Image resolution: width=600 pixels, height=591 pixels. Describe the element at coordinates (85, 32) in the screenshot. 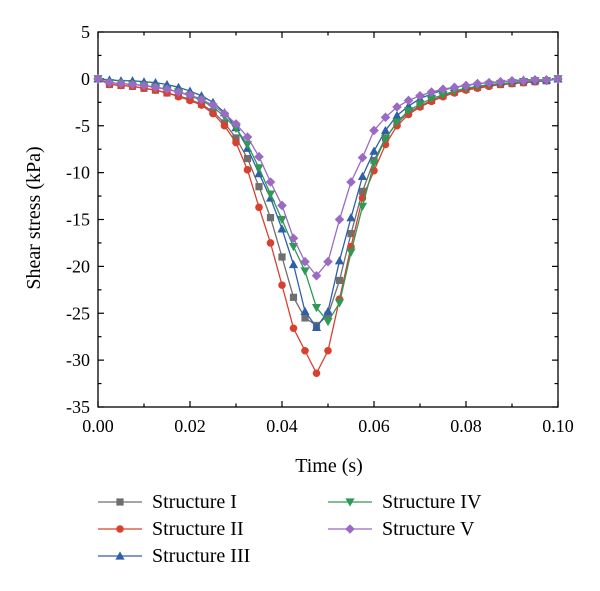

I see `y-tick-label: 5` at that location.